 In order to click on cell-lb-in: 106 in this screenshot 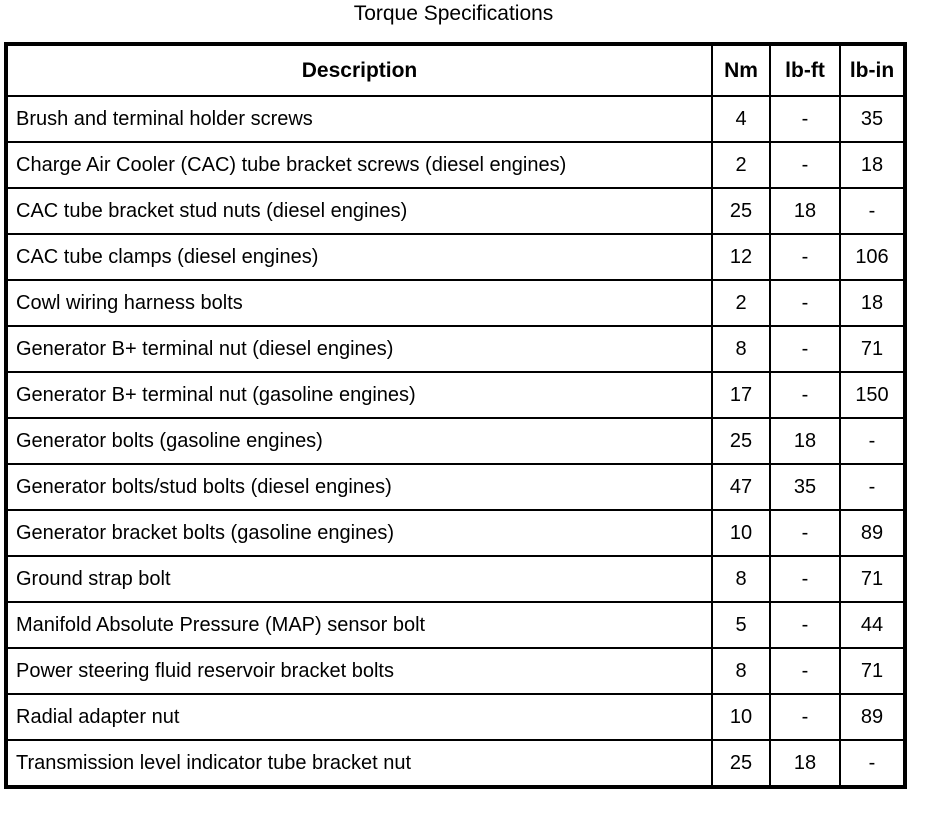, I will do `click(872, 257)`.